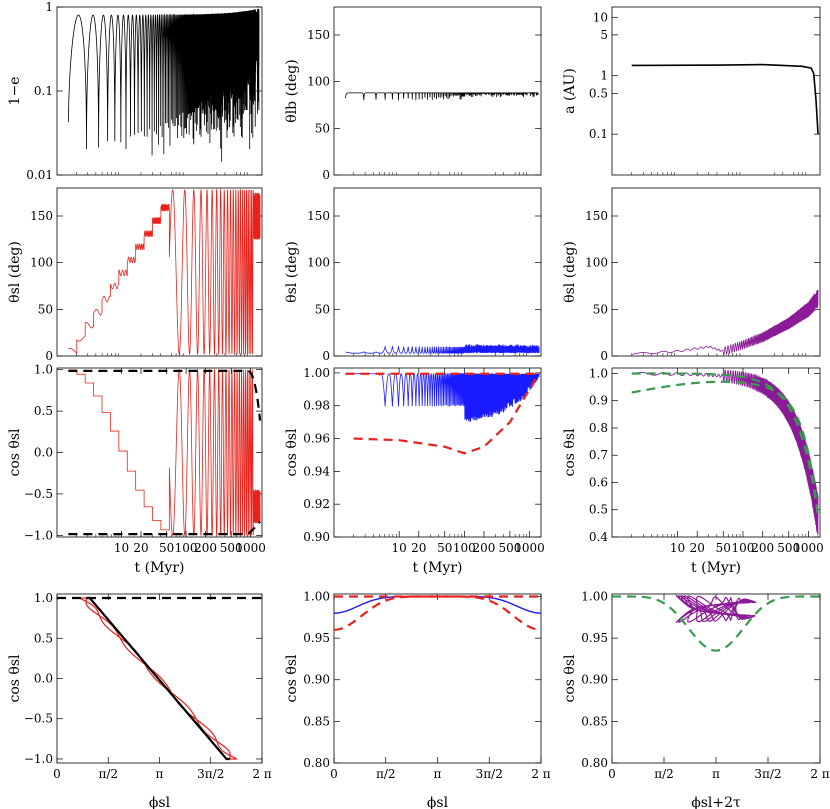  Describe the element at coordinates (716, 802) in the screenshot. I see `p43-xlabel: ϕsl+2τ` at that location.